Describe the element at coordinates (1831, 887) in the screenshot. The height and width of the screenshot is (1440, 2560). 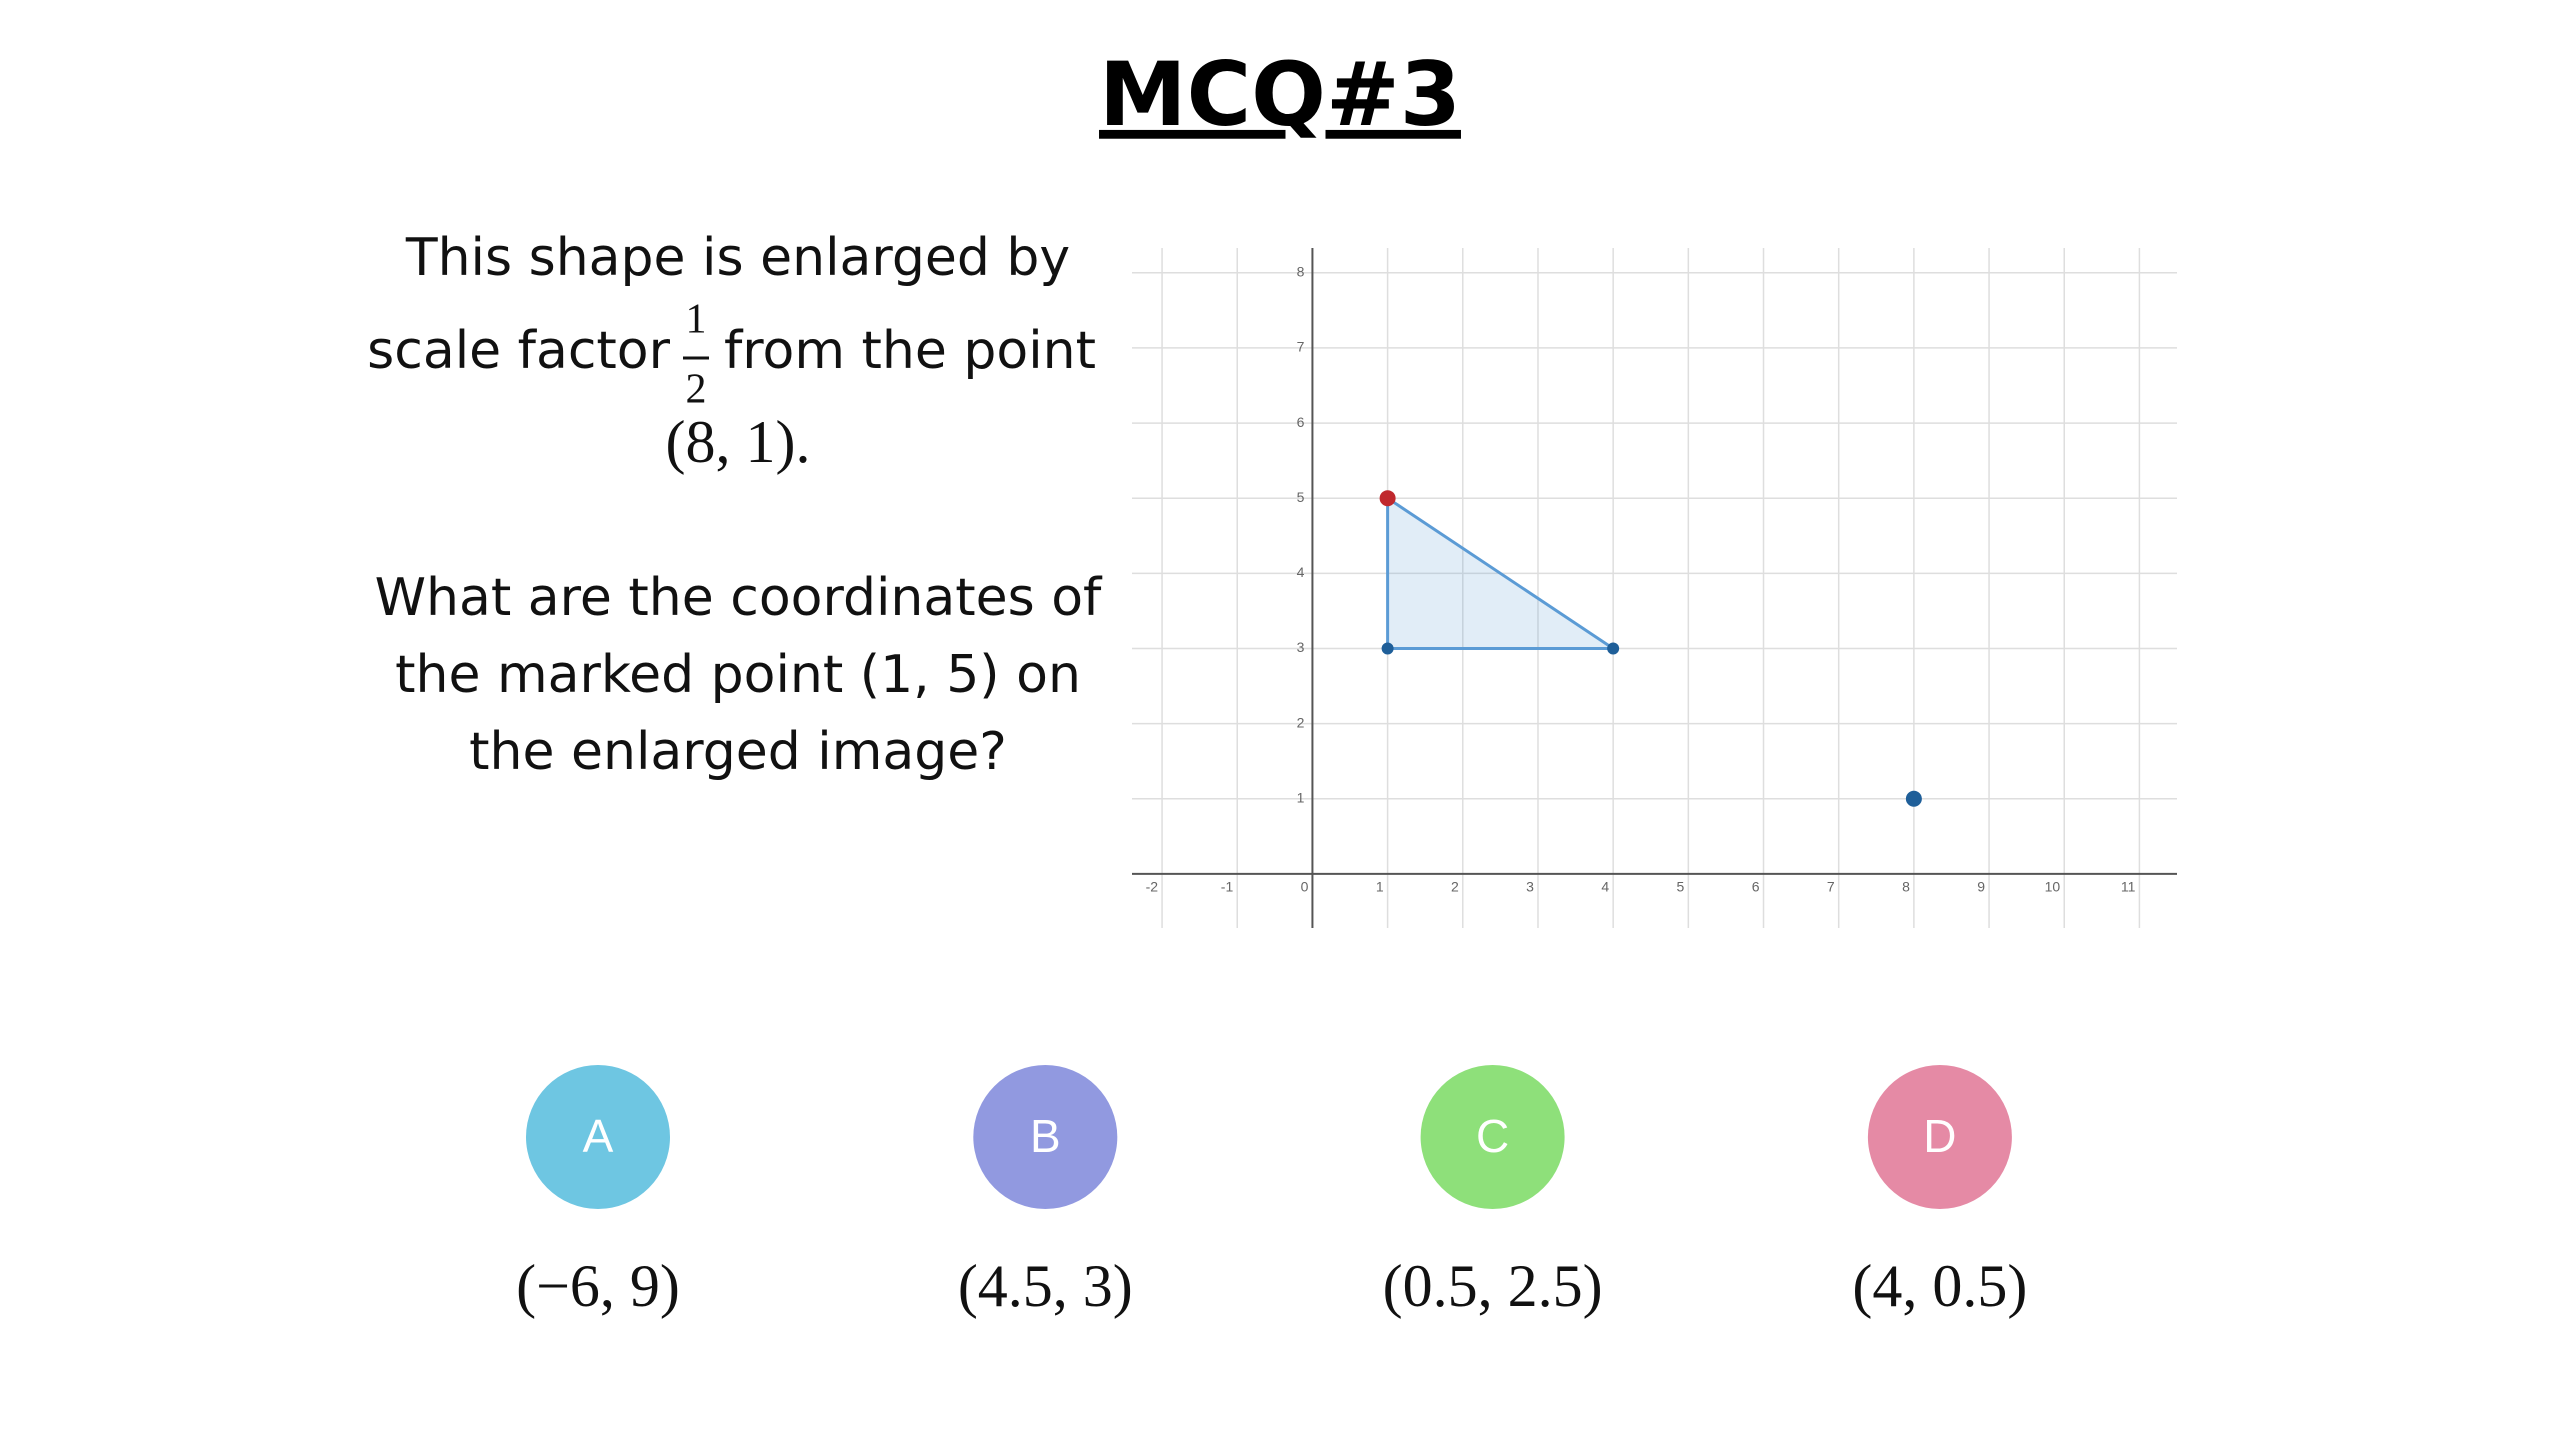
I see `x-tick-label: 7` at that location.